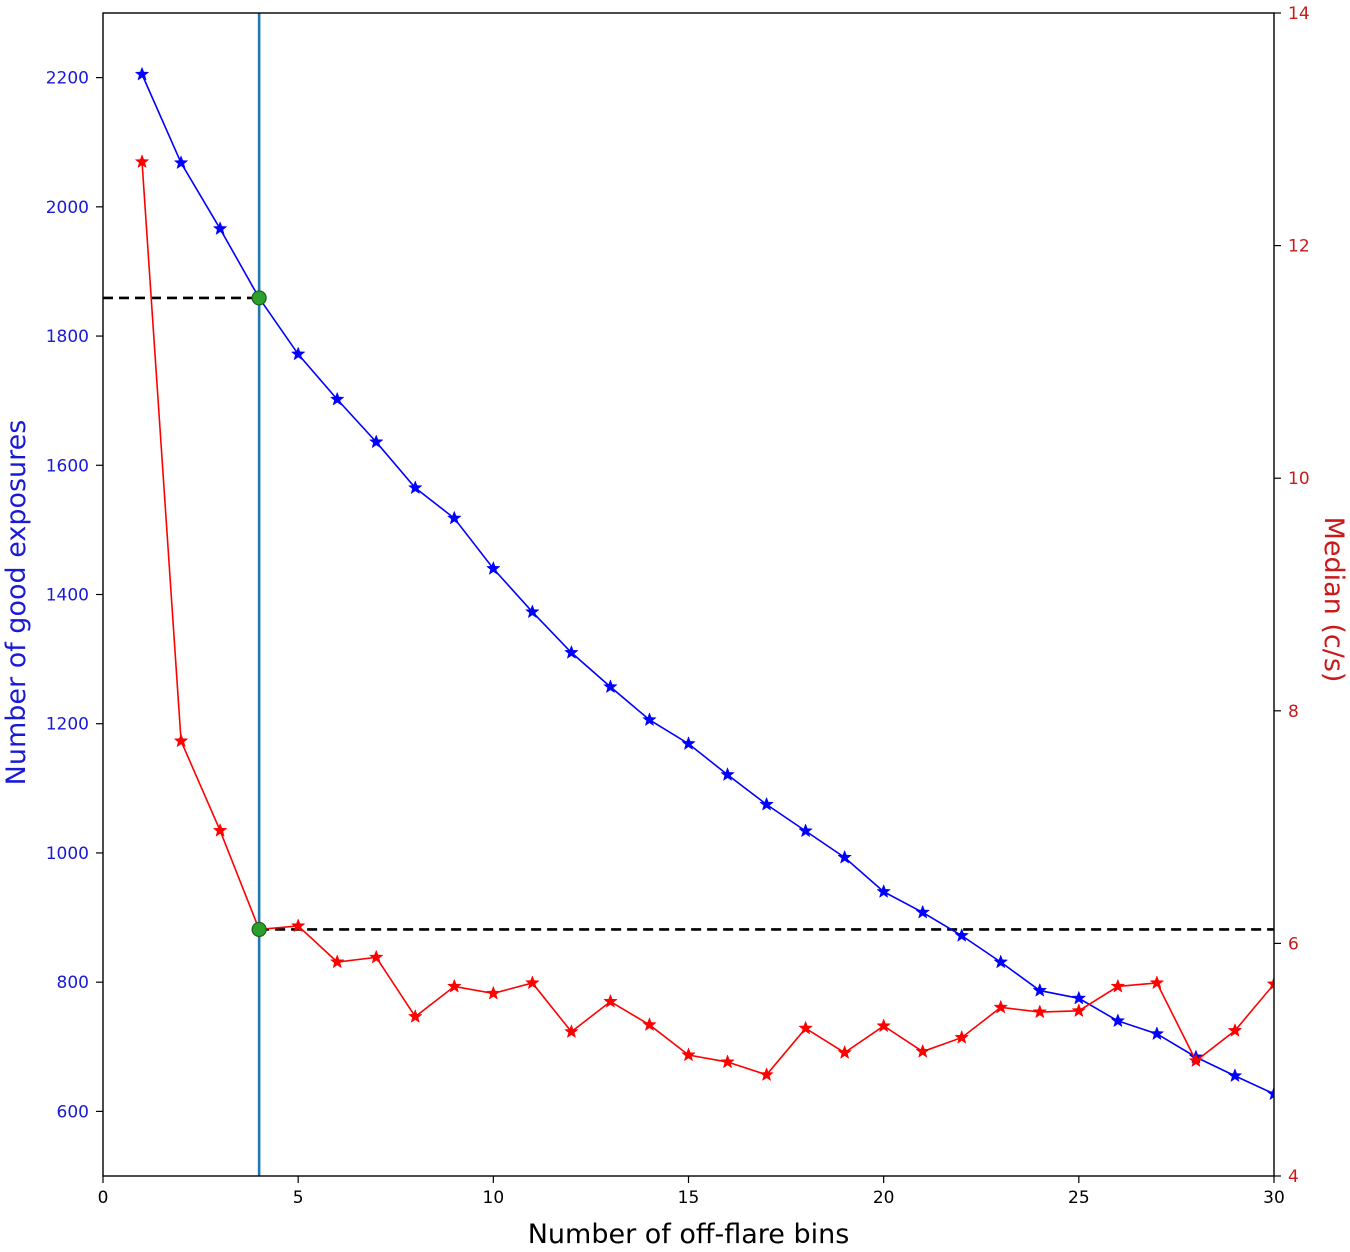 The image size is (1350, 1252). What do you see at coordinates (1293, 1177) in the screenshot?
I see `right-y-tick-label: 4` at bounding box center [1293, 1177].